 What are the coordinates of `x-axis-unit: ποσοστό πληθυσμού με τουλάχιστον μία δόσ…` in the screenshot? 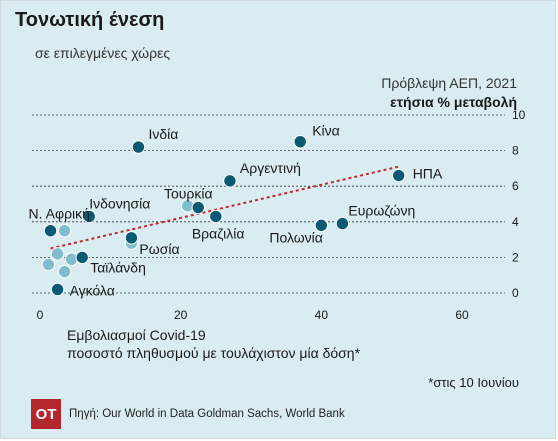 It's located at (214, 353).